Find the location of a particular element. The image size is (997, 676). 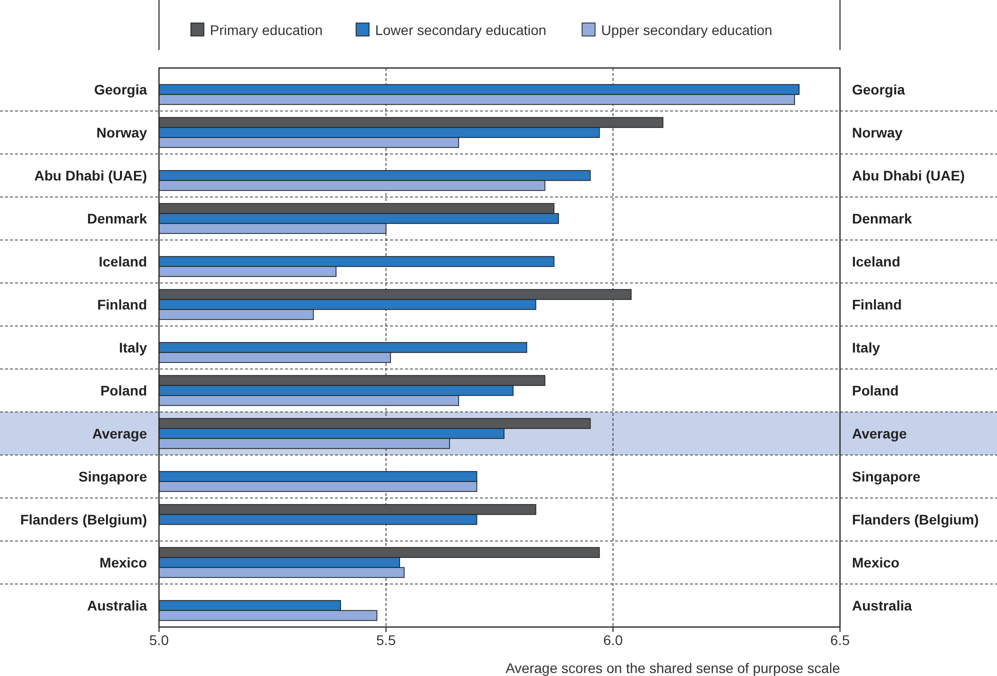

x-tick-label: 6.5 is located at coordinates (840, 640).